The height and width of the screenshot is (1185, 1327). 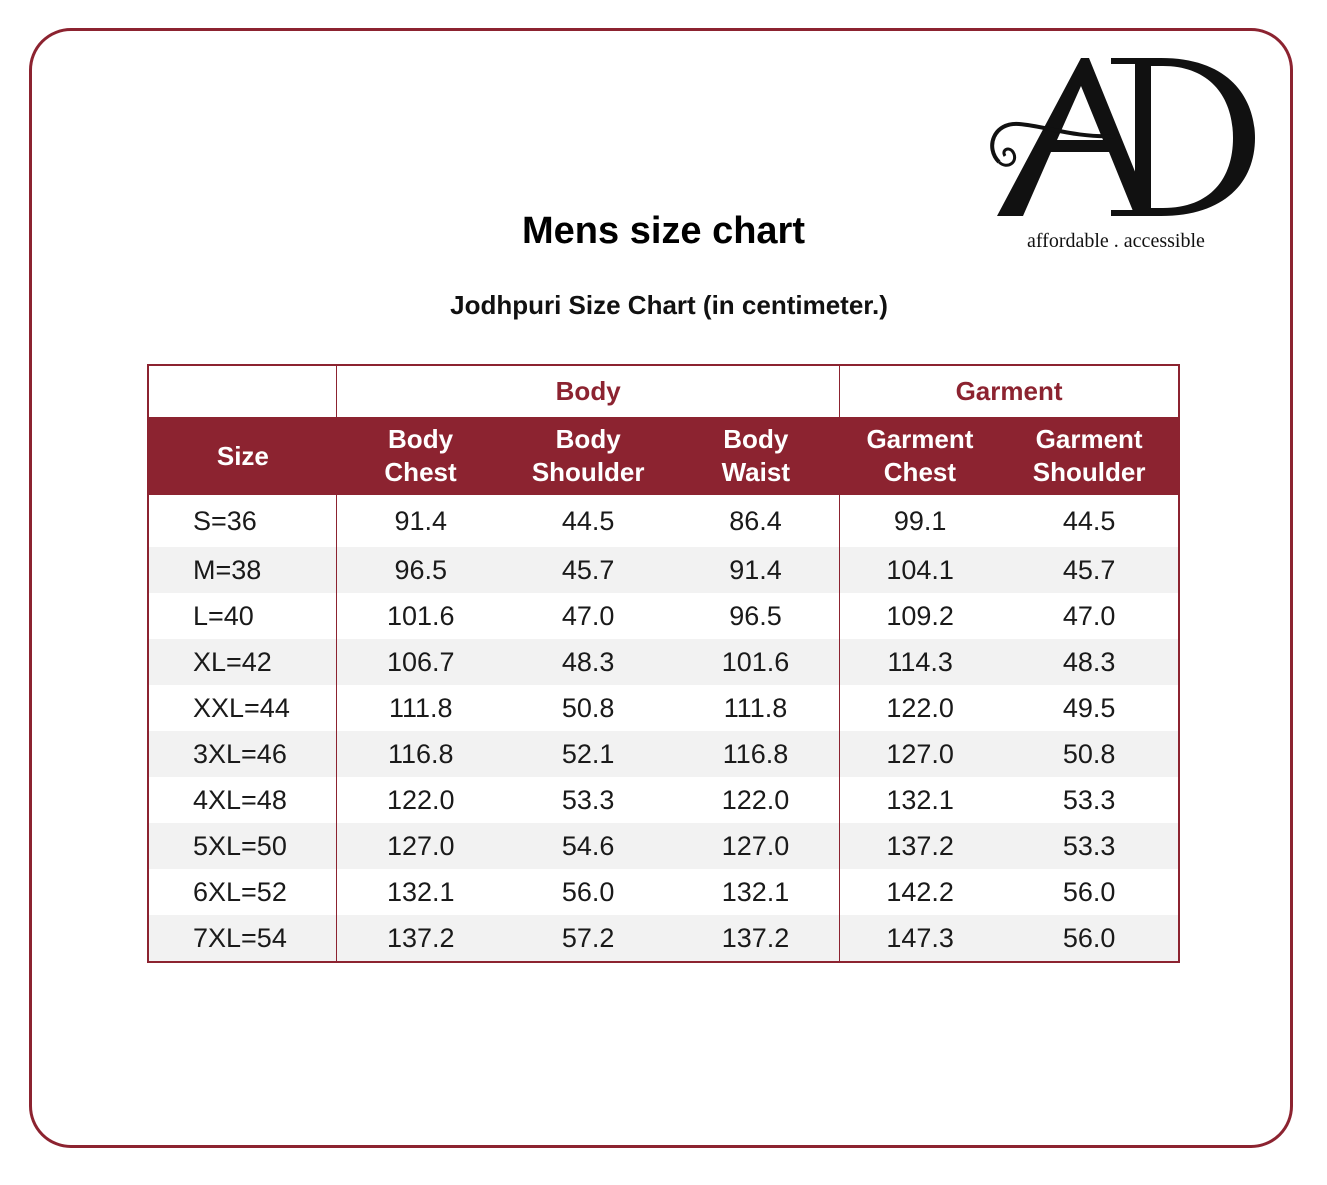 What do you see at coordinates (663, 708) in the screenshot?
I see `table-row: XXL=44 111.8 50.8 111.8 122.0 49.5` at bounding box center [663, 708].